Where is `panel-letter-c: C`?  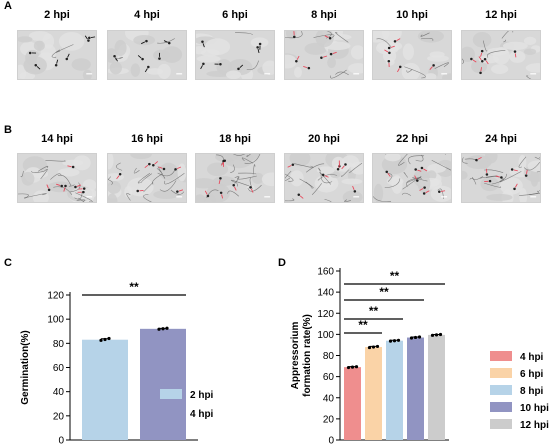 panel-letter-c: C is located at coordinates (8, 263).